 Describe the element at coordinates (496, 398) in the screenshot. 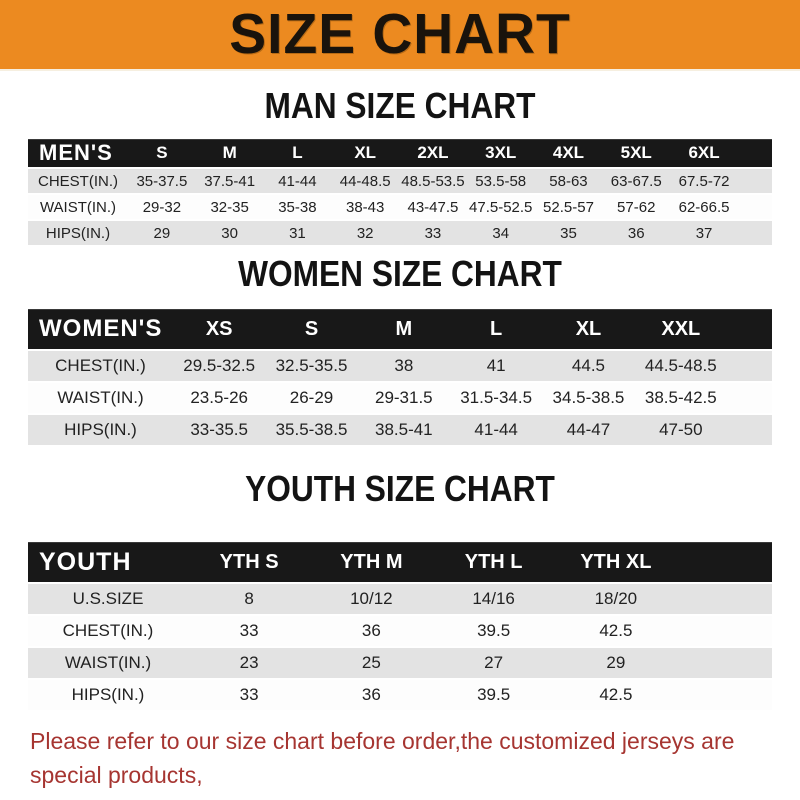

I see `measurement-value: 31.5-34.5` at that location.